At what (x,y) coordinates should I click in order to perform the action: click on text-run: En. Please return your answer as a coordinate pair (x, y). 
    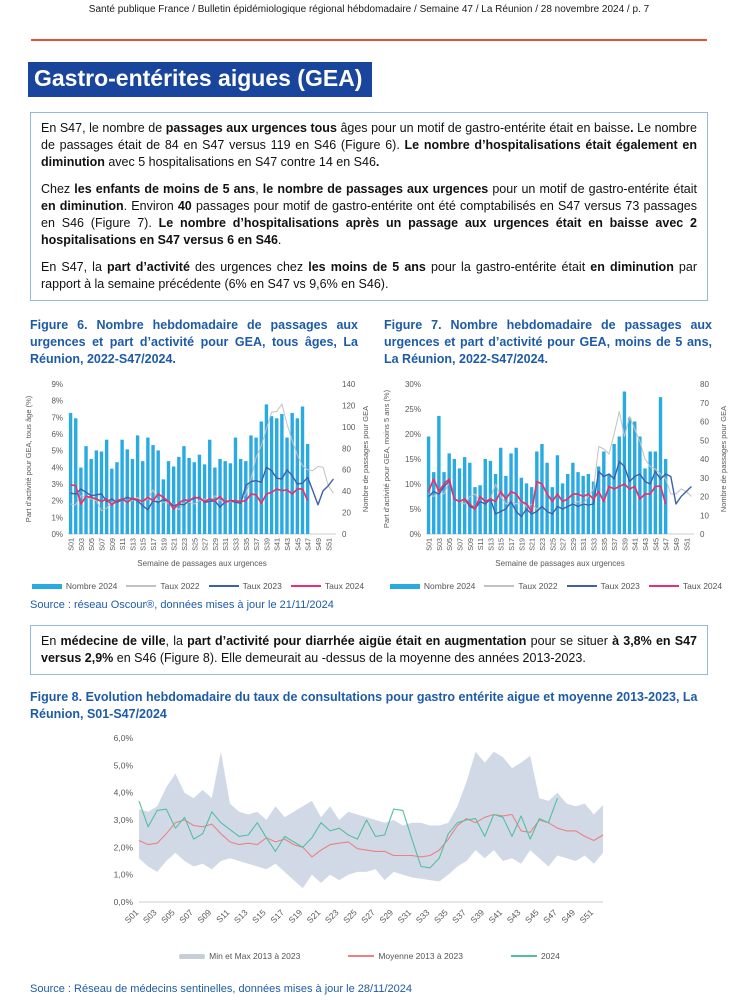
    Looking at the image, I should click on (51, 641).